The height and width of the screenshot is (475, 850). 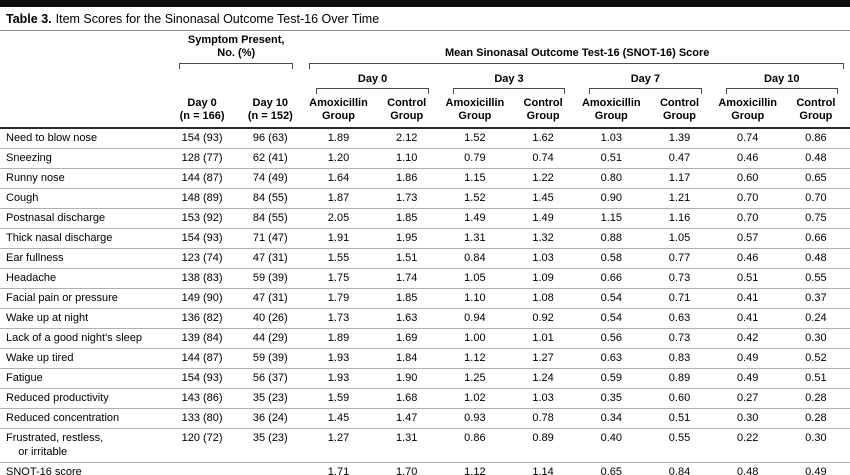 What do you see at coordinates (406, 258) in the screenshot?
I see `row-value: 1.51` at bounding box center [406, 258].